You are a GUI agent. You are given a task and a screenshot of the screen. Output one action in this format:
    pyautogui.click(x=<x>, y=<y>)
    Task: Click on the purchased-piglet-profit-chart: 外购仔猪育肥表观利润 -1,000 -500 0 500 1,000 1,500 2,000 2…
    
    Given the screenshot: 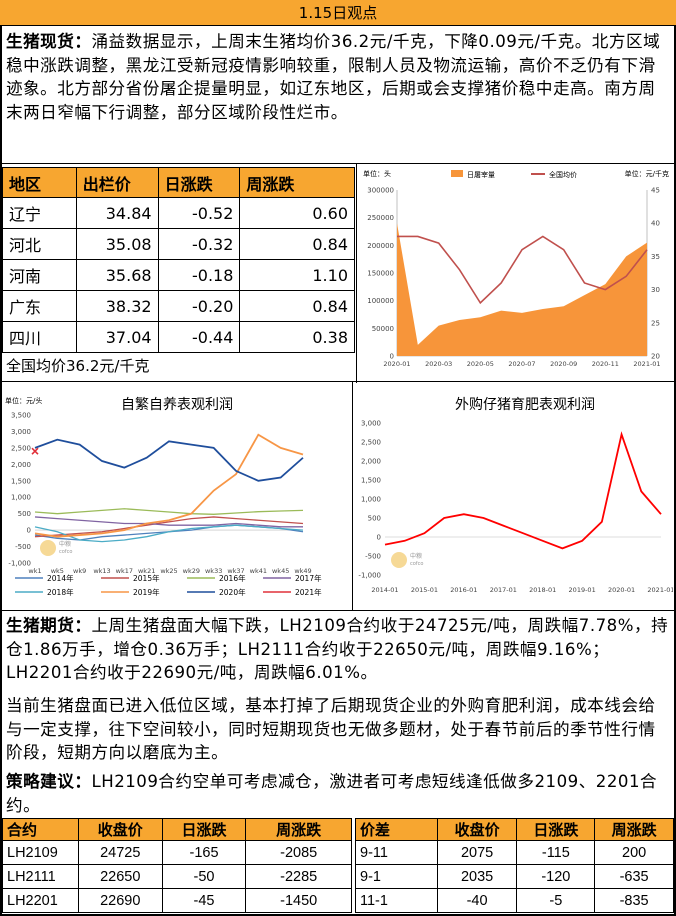 What is the action you would take?
    pyautogui.click(x=515, y=496)
    